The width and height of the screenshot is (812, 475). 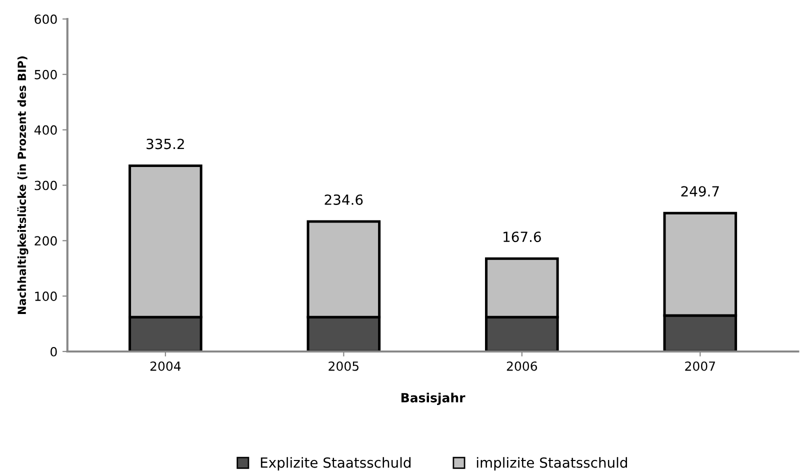 I want to click on x-tick-label: 2004, so click(x=165, y=366).